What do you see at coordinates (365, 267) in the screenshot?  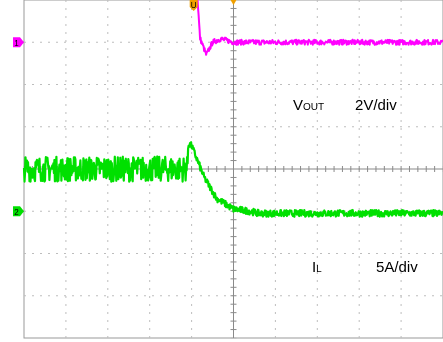 I see `series-label-il: IL 5A/div` at bounding box center [365, 267].